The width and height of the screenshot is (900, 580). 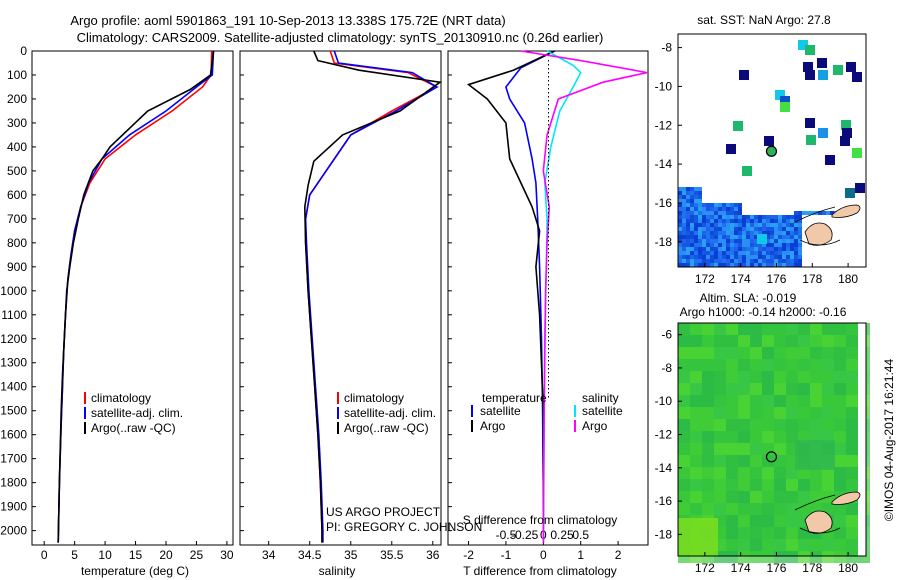 What do you see at coordinates (664, 468) in the screenshot?
I see `lat-tick-label: -14` at bounding box center [664, 468].